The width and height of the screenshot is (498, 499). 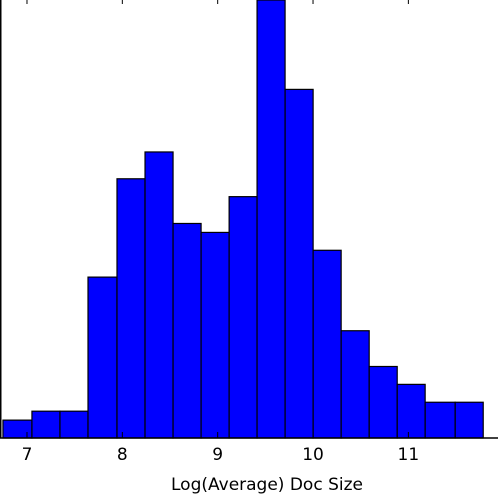 What do you see at coordinates (27, 455) in the screenshot?
I see `x-tick-label: 7` at bounding box center [27, 455].